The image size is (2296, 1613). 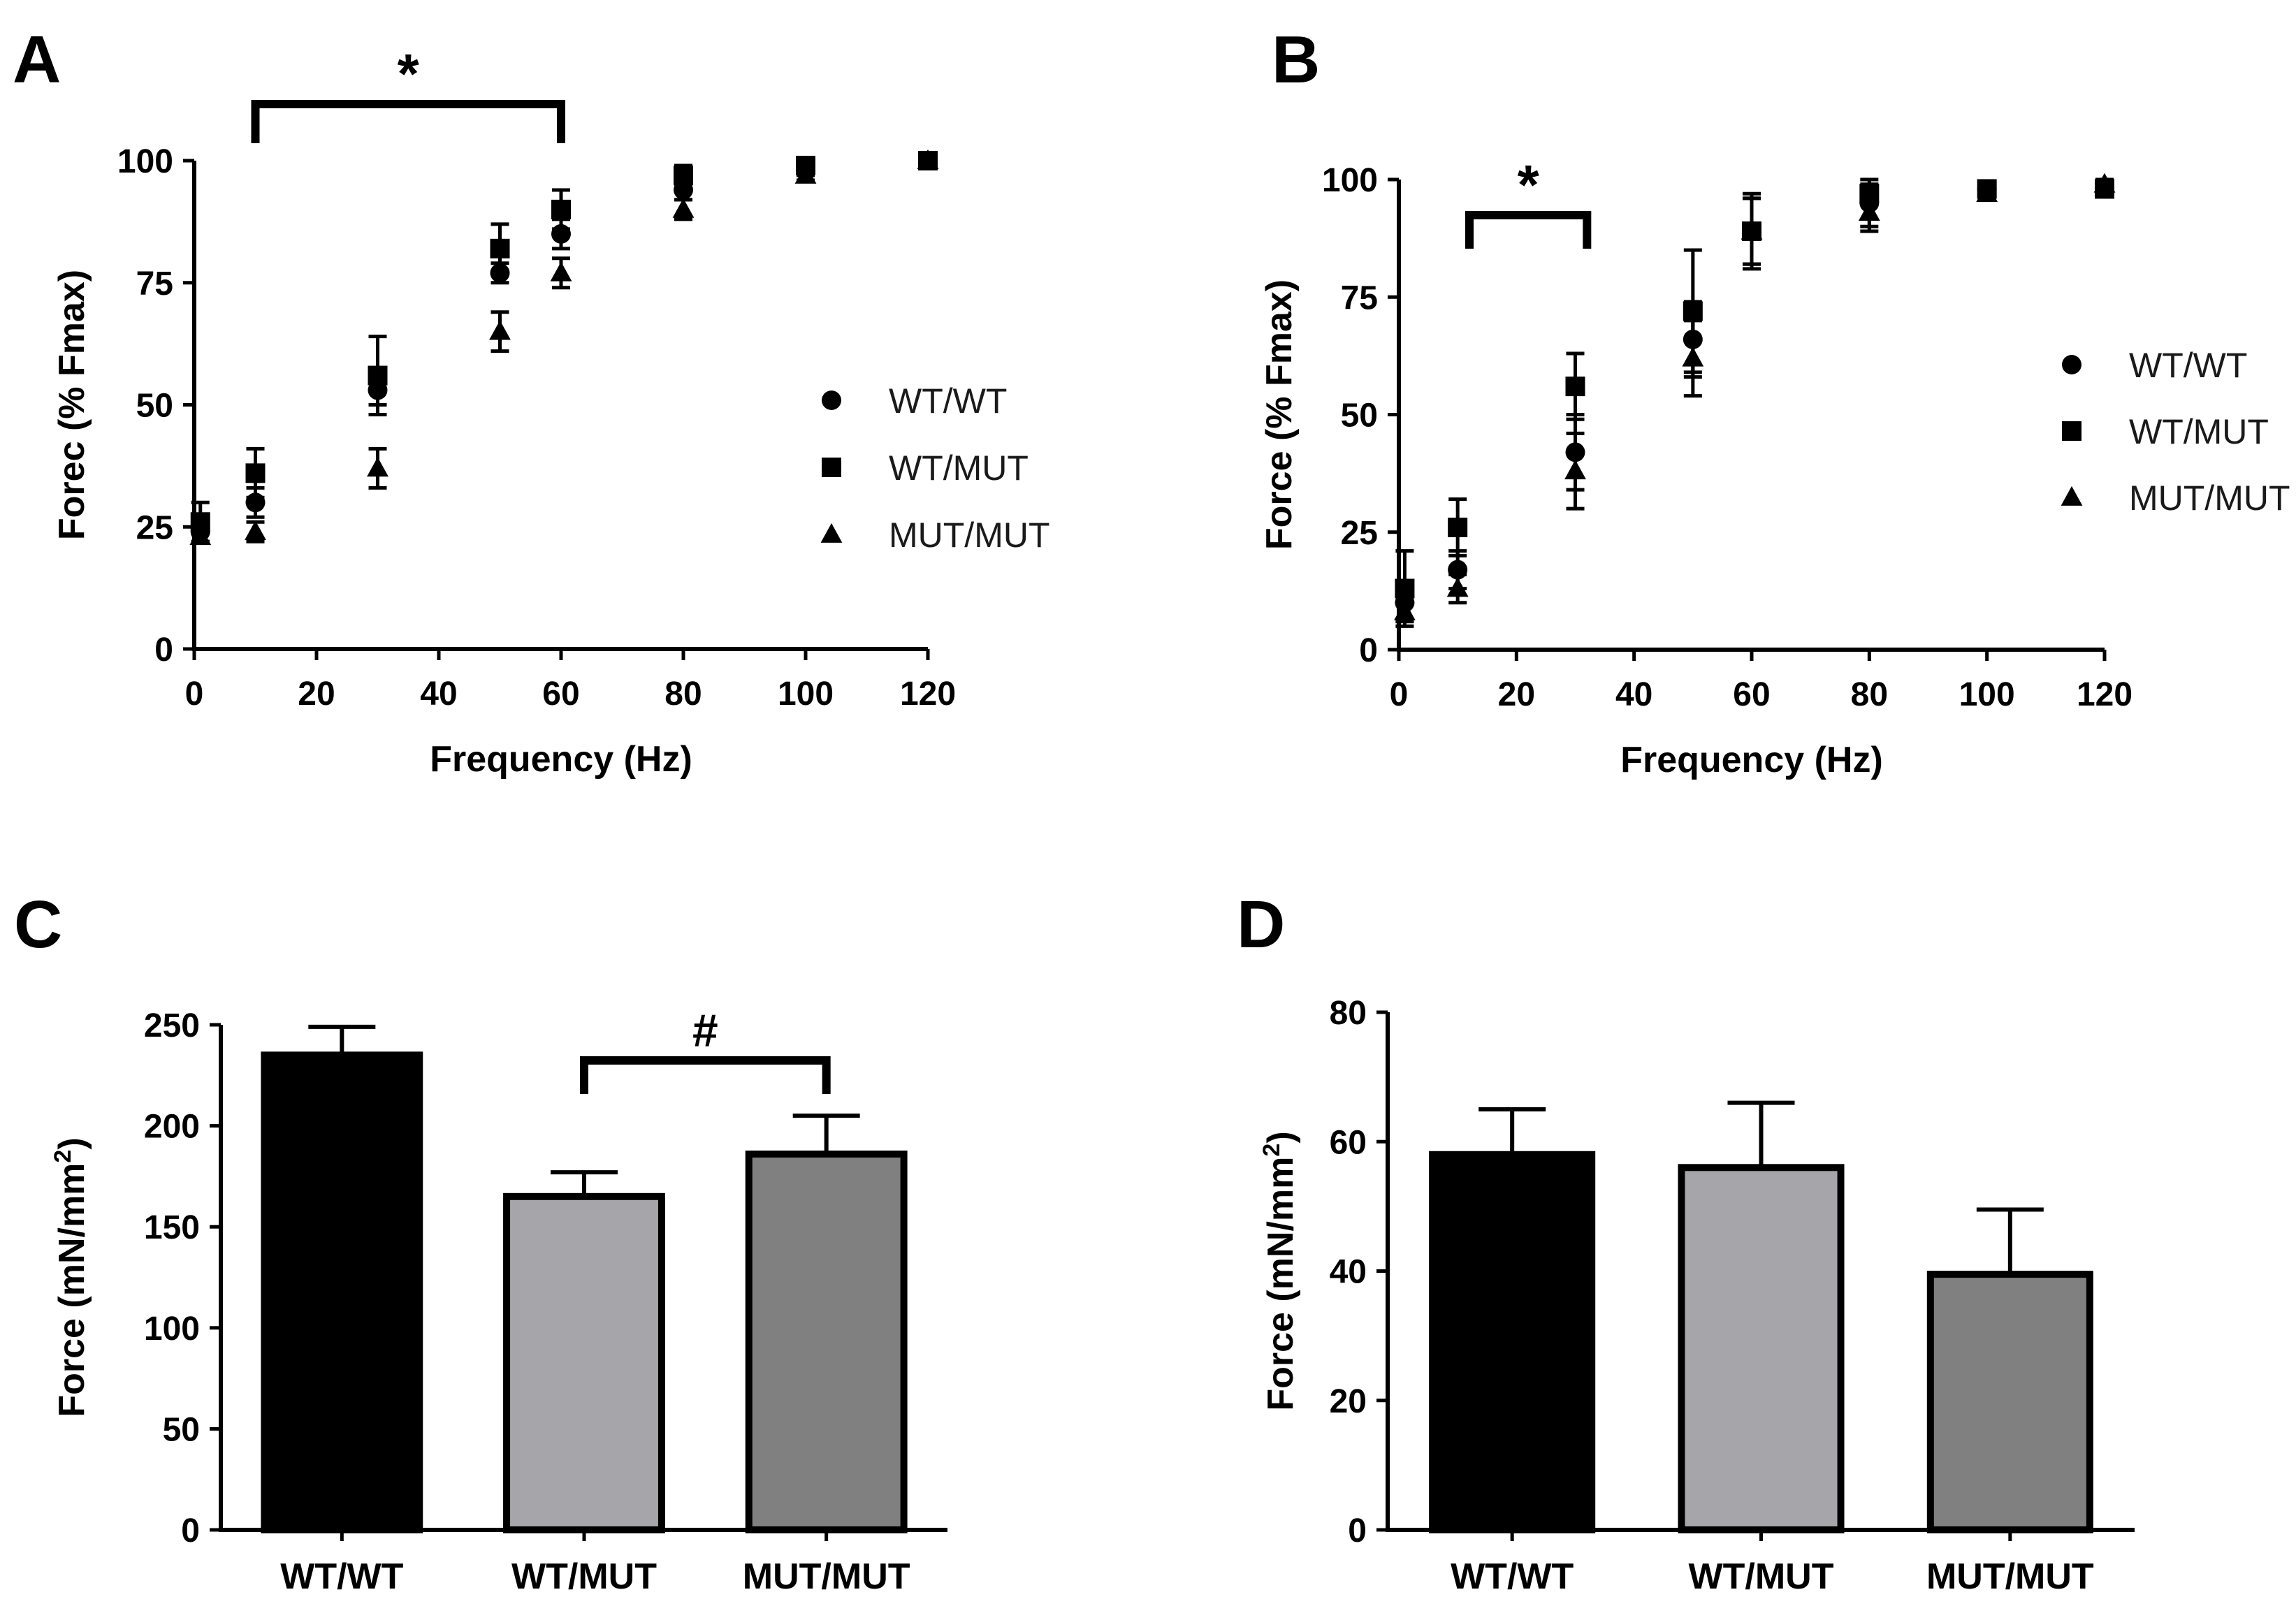 What do you see at coordinates (2009, 1402) in the screenshot?
I see `bar-mut-mut` at bounding box center [2009, 1402].